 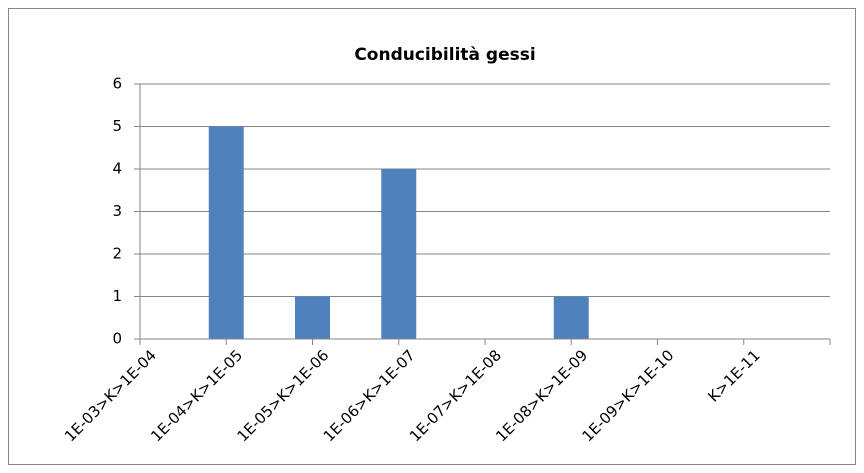 I want to click on y-tick-label: 1, so click(x=117, y=296).